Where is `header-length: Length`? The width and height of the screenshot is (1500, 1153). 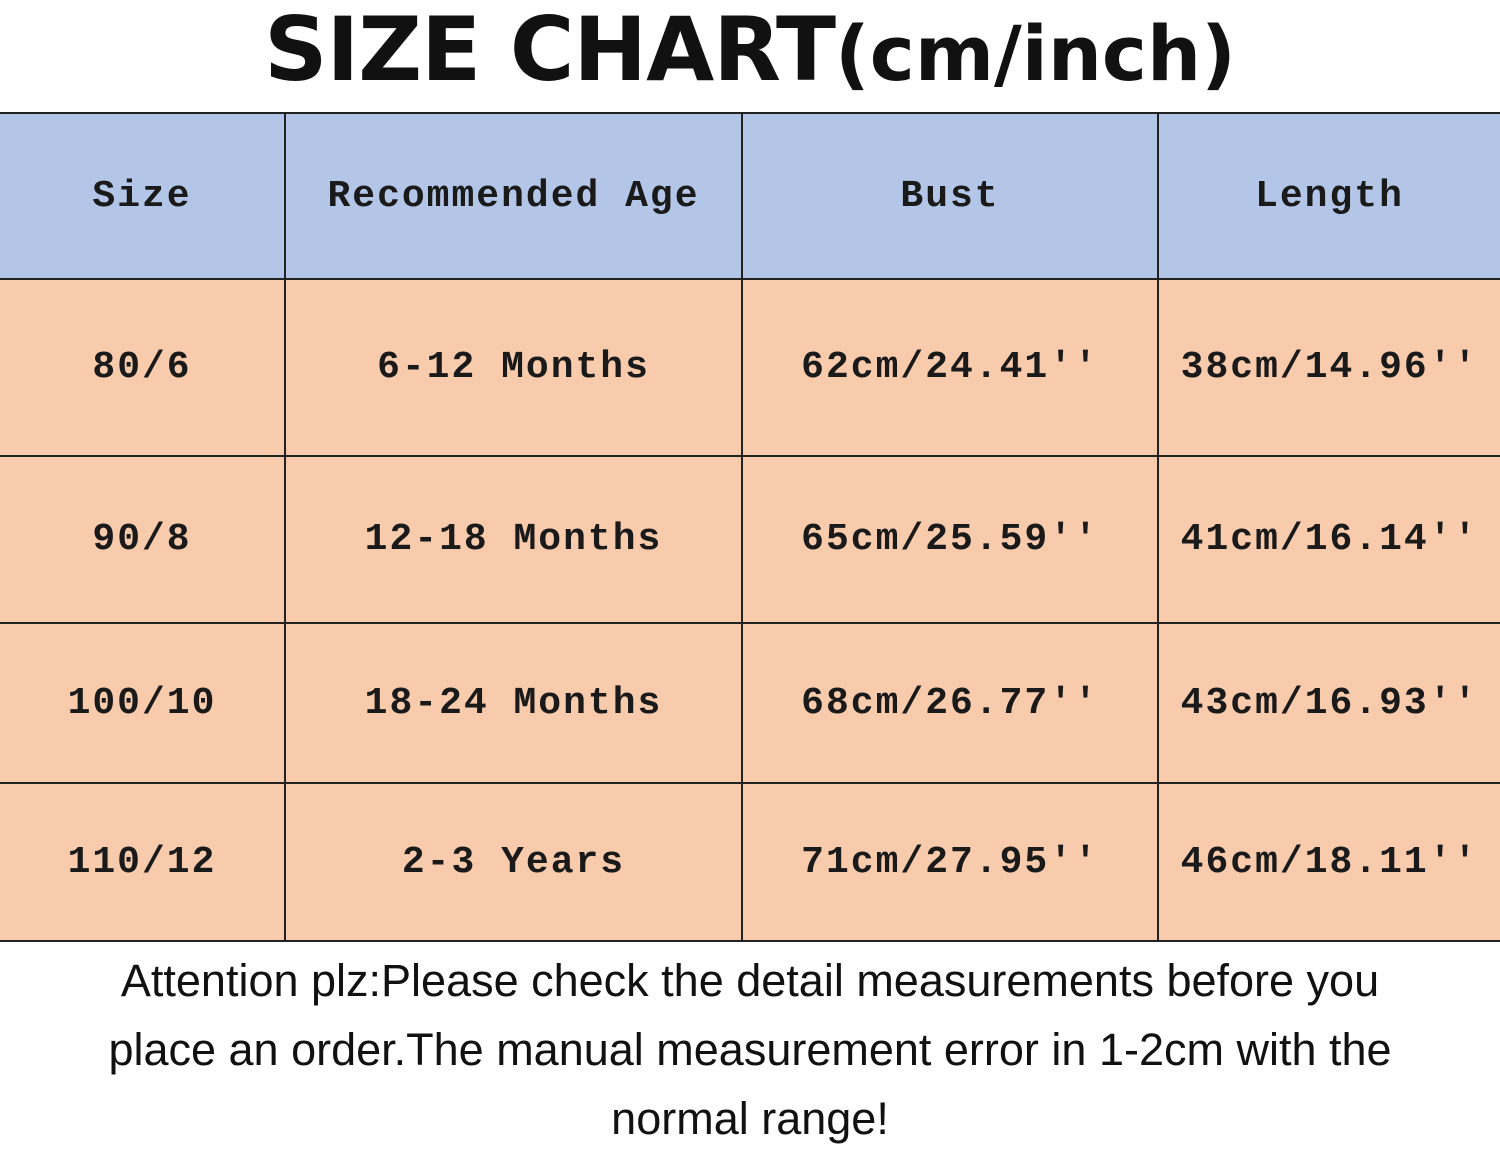
header-length: Length is located at coordinates (1328, 196).